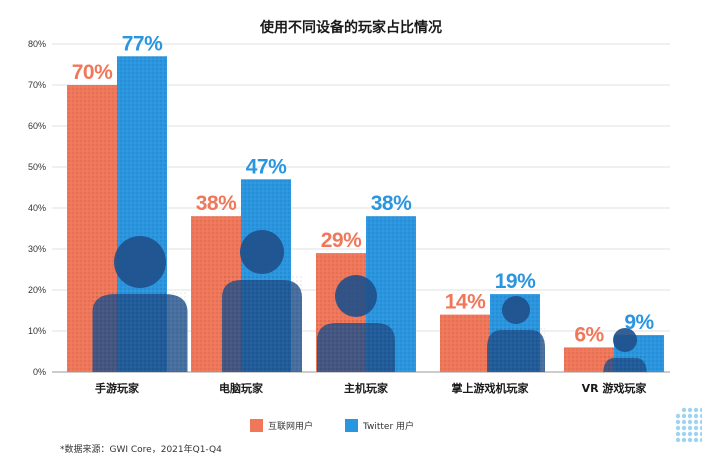  What do you see at coordinates (39, 372) in the screenshot?
I see `y-tick-label: 0%` at bounding box center [39, 372].